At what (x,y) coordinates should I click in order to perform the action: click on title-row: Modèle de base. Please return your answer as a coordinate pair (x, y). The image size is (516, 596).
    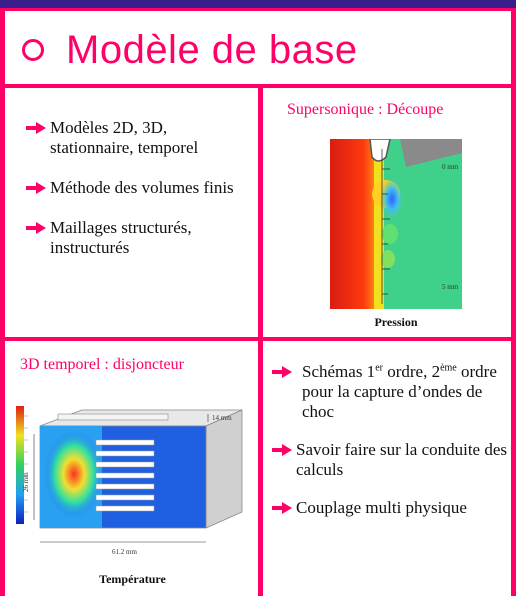
    Looking at the image, I should click on (190, 50).